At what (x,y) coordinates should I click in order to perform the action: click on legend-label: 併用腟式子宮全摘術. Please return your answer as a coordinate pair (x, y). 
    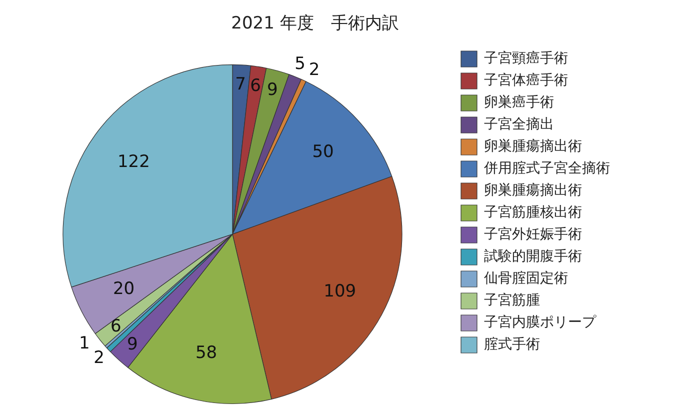
    Looking at the image, I should click on (546, 168).